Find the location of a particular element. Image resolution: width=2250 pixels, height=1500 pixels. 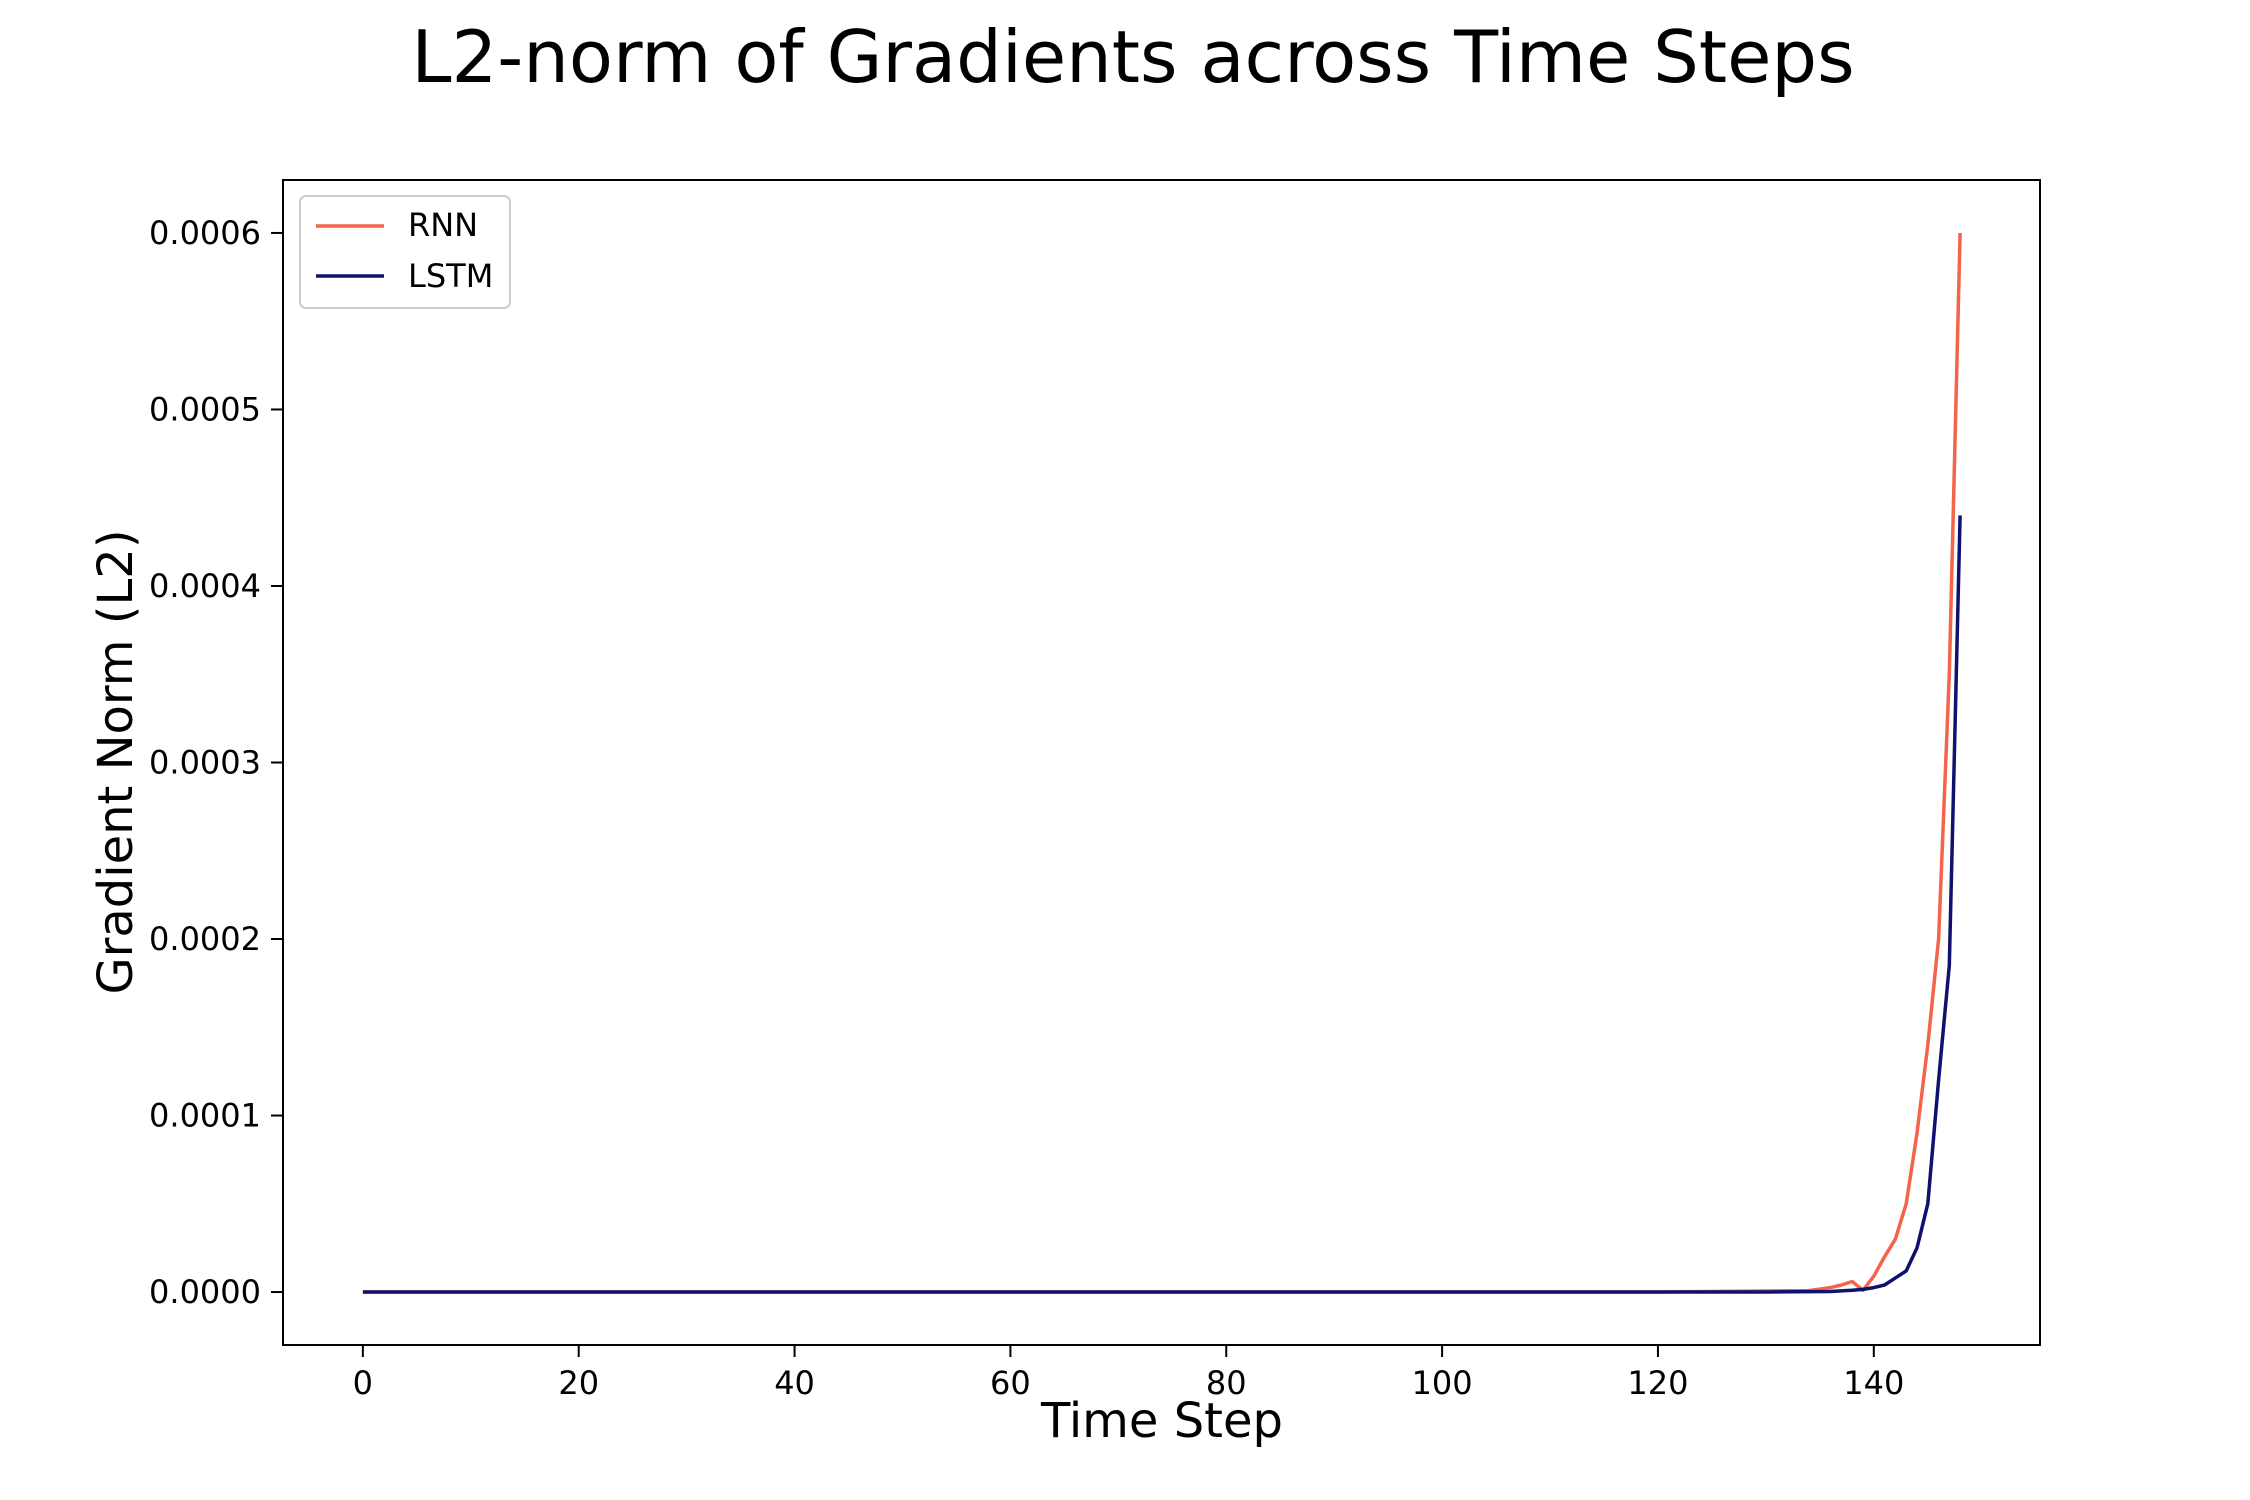

chart-title: L2-norm of Gradients across Time Steps is located at coordinates (1132, 57).